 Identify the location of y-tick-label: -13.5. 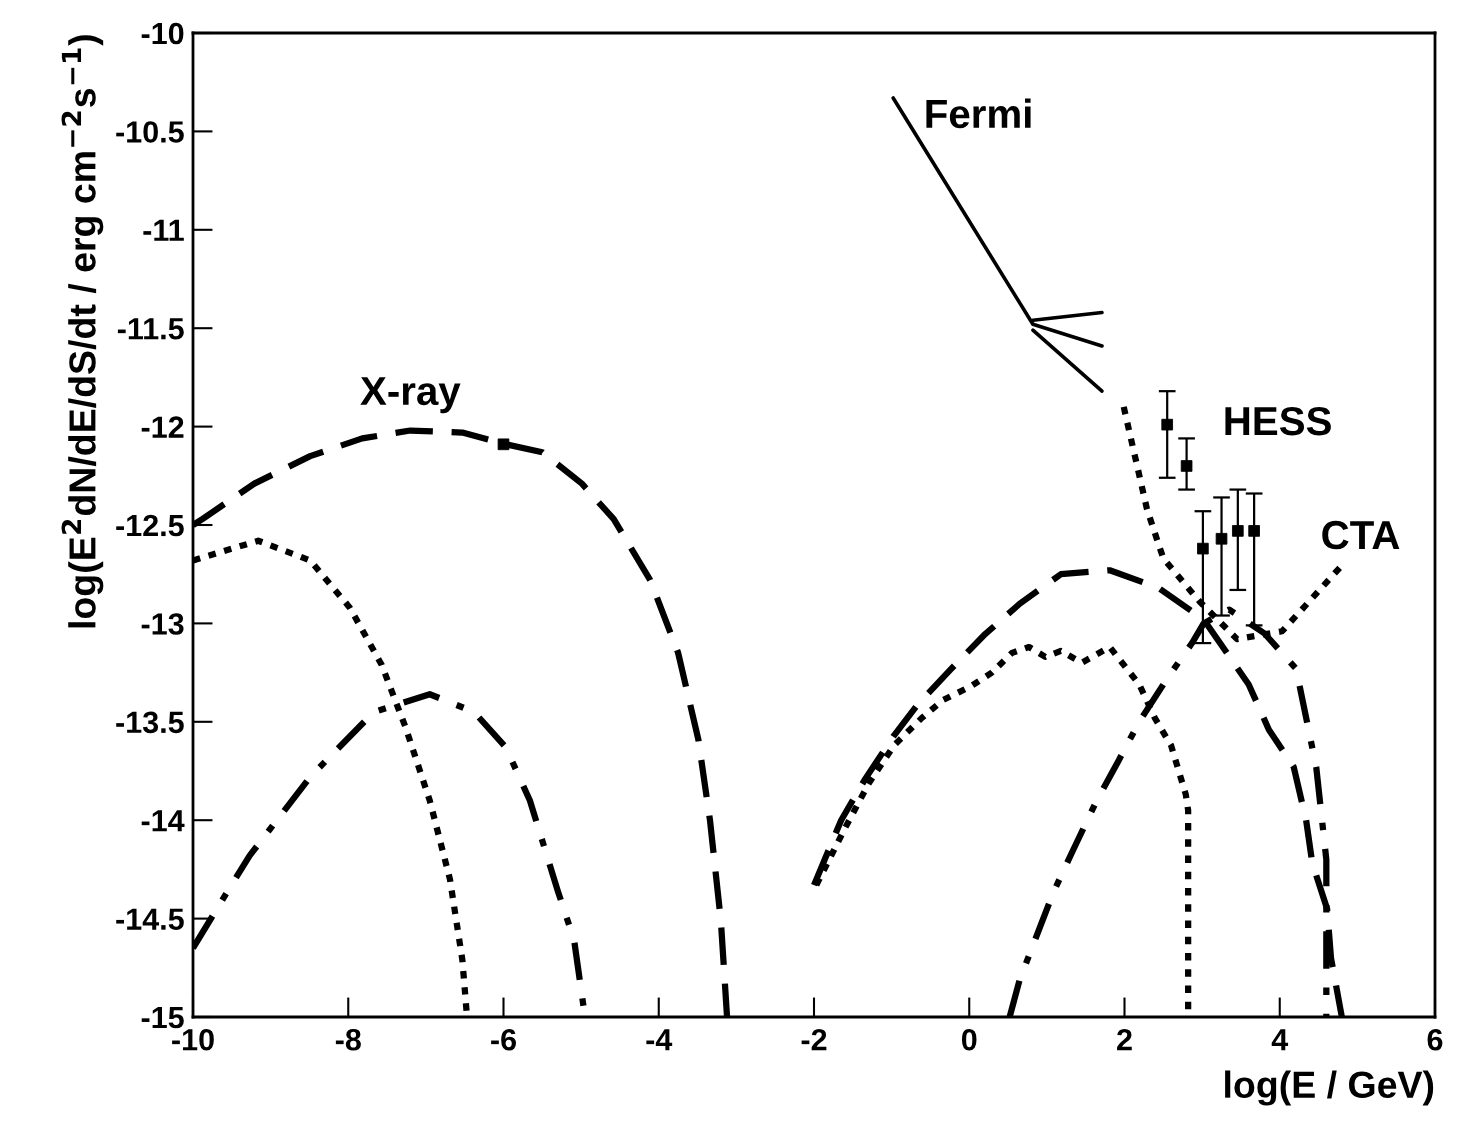
(150, 722).